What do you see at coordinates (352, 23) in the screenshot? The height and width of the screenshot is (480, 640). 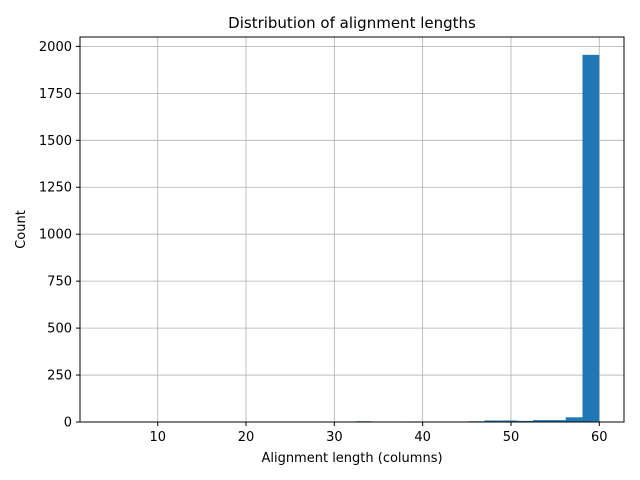 I see `chart-title: Distribution of alignment lengths` at bounding box center [352, 23].